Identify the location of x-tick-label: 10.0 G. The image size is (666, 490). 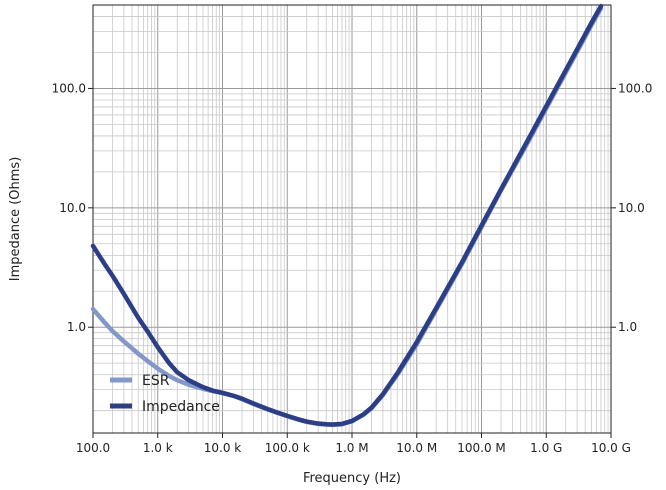
(611, 448).